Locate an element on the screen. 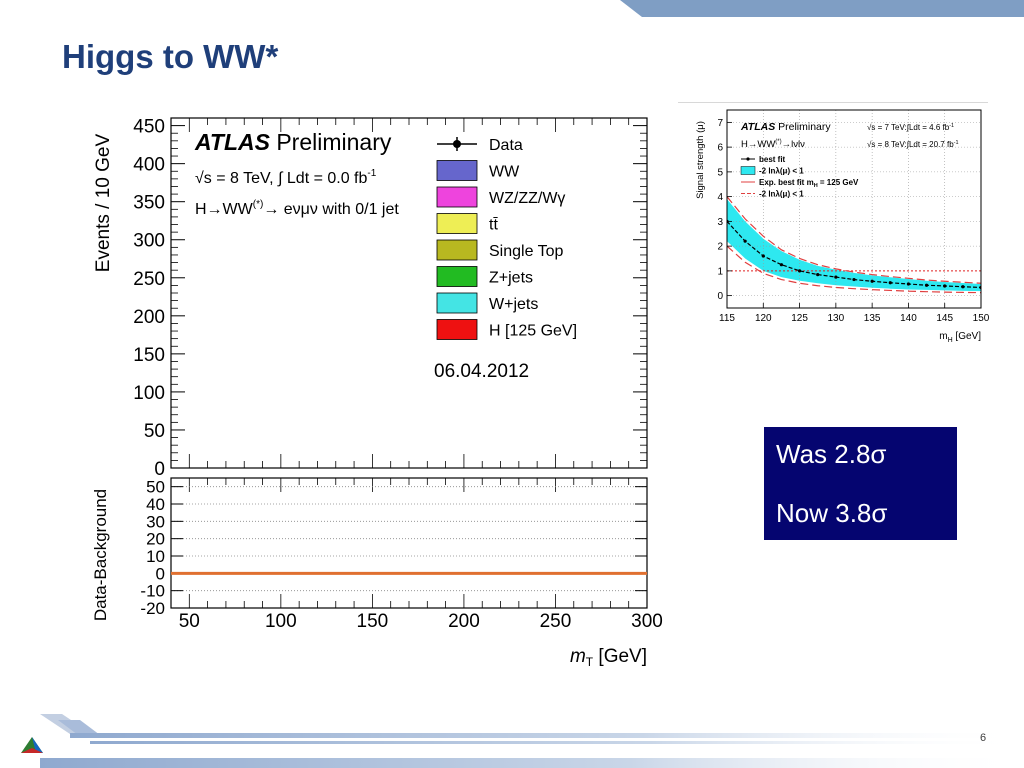 The width and height of the screenshot is (1024, 768). energy-7tev-text: √s = 7 TeV:∫Ldt = 4.6 fb is located at coordinates (908, 127).